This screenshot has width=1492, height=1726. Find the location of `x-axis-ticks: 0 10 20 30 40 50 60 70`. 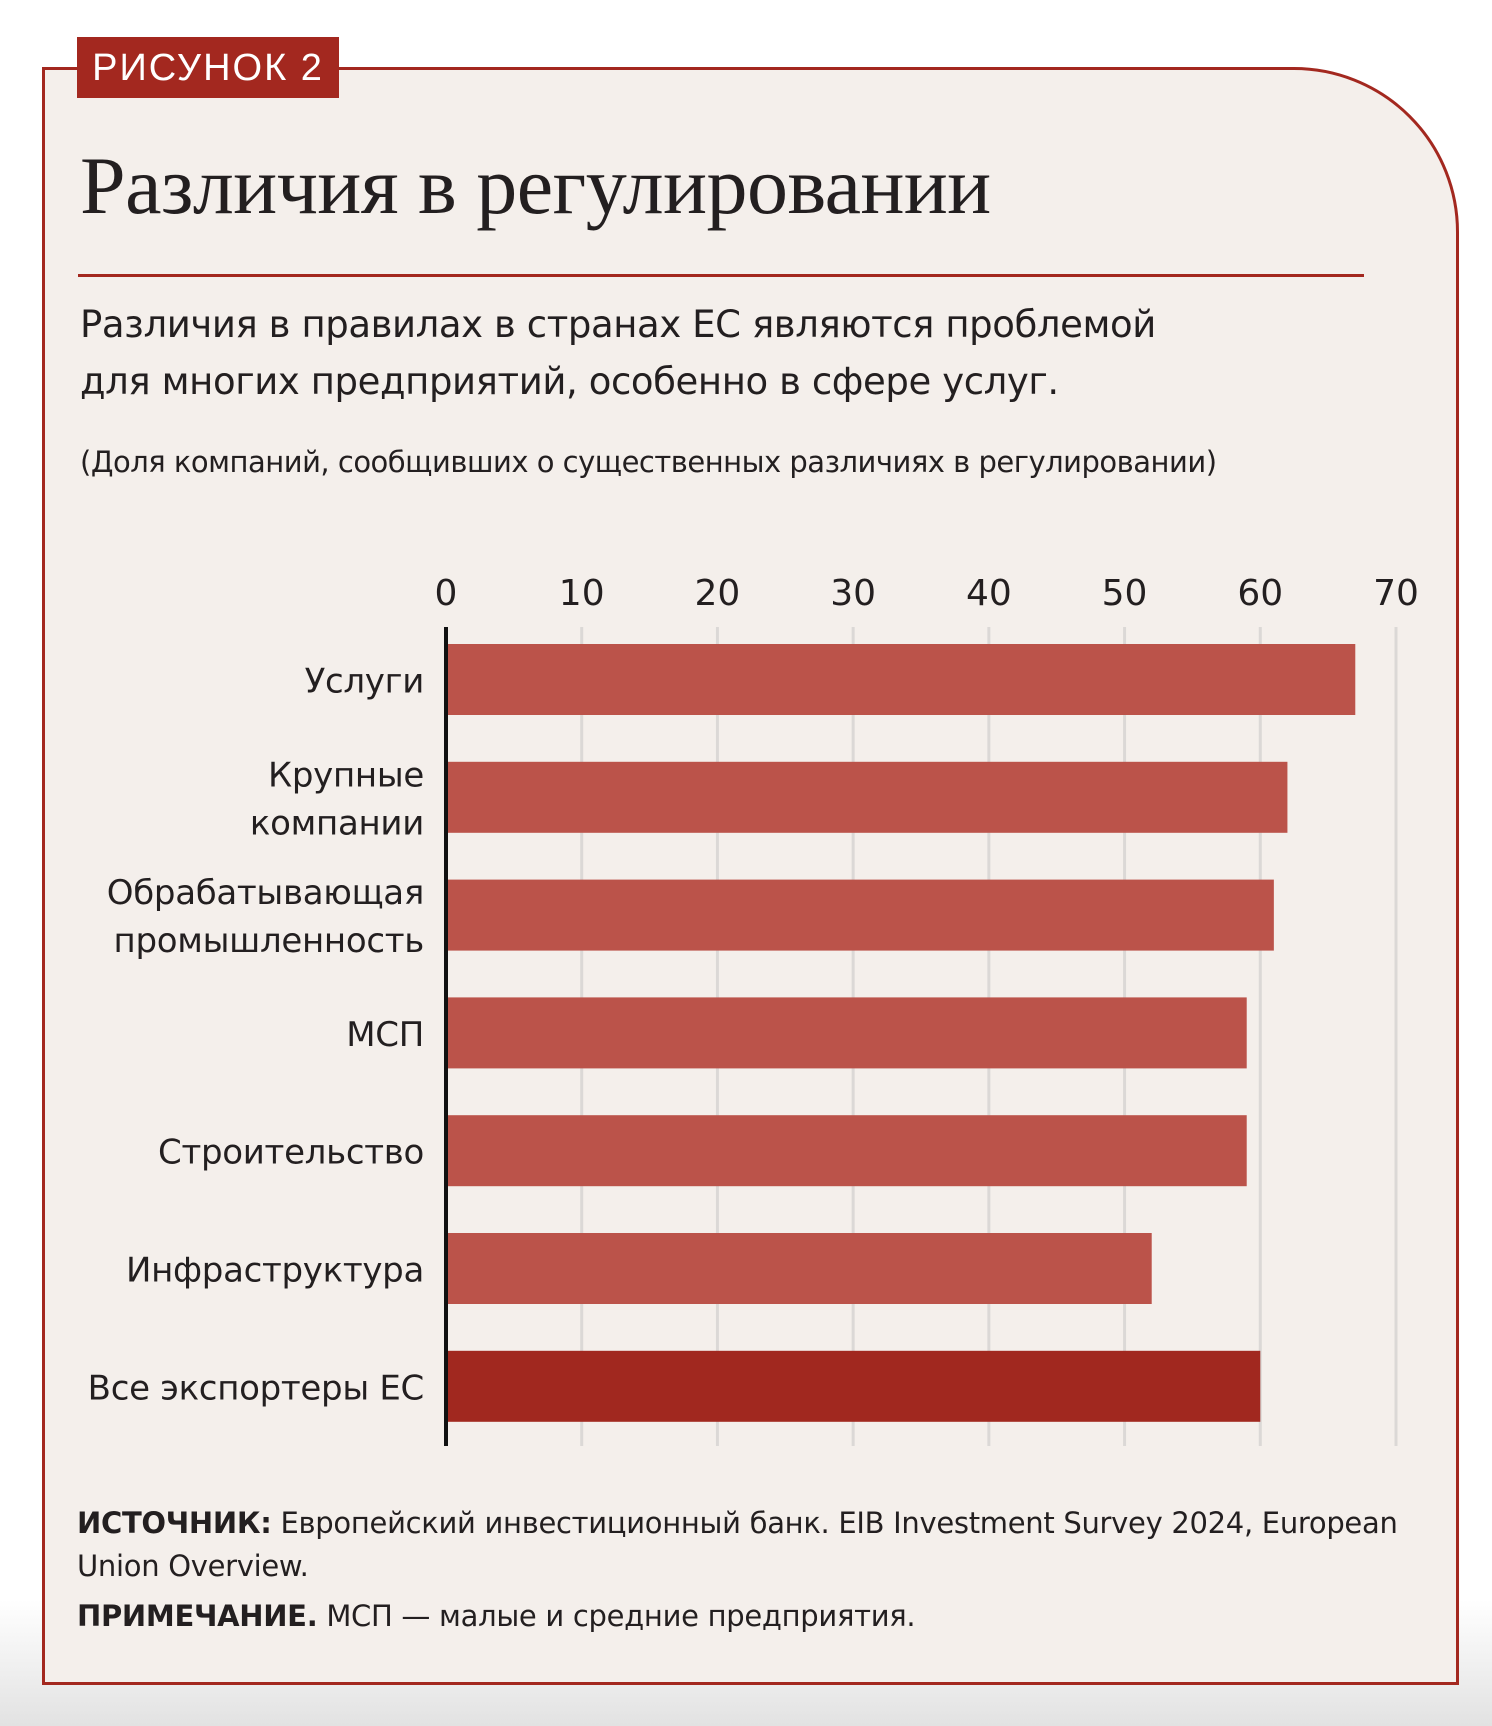

x-axis-ticks: 0 10 20 30 40 50 60 70 is located at coordinates (927, 593).